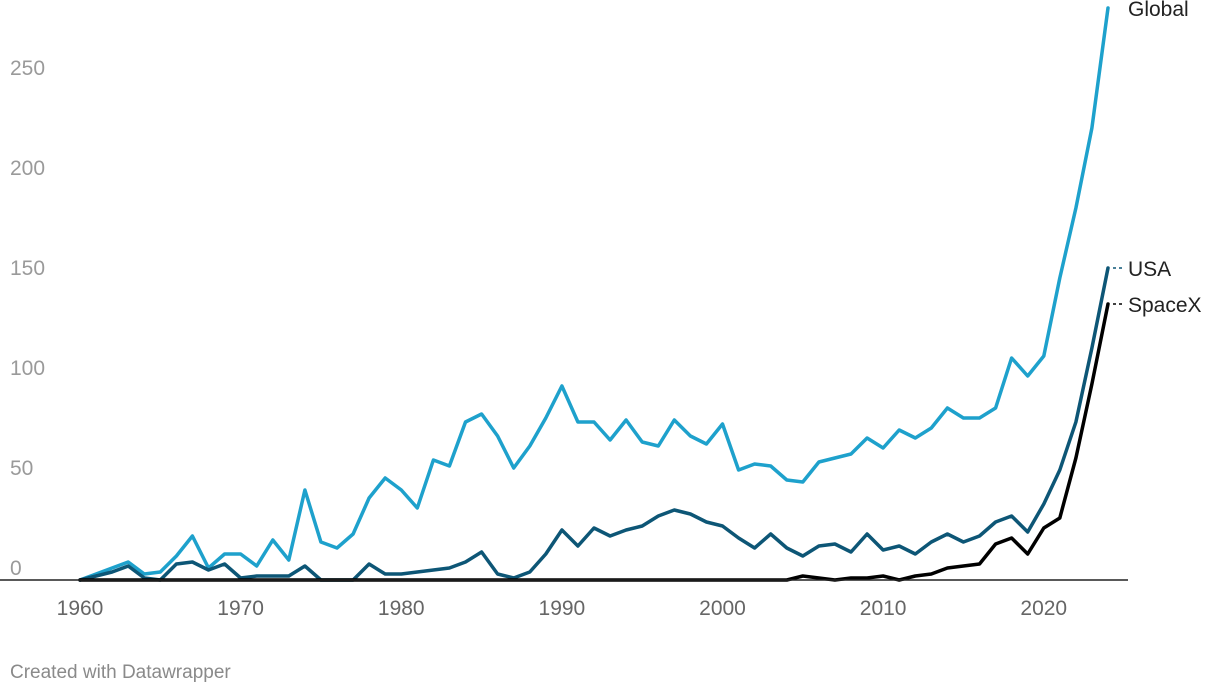 The image size is (1220, 698). I want to click on x-axis-ticks: 1960 1970 1980 1990 2000 2010 2020, so click(562, 608).